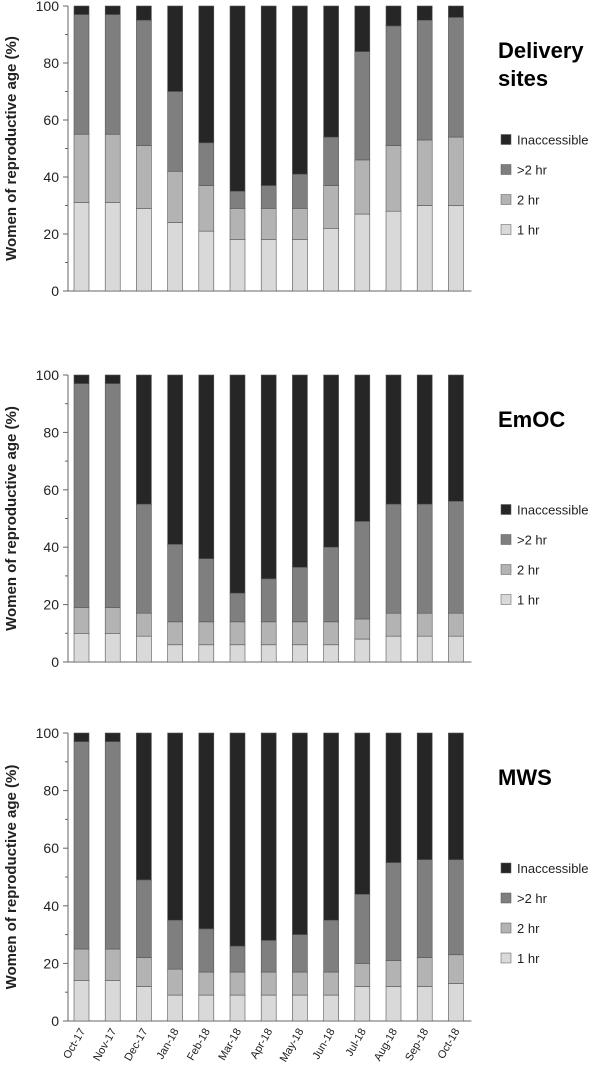 The image size is (597, 1080). What do you see at coordinates (11, 518) in the screenshot?
I see `y-axis-label: Women of reproductive age (%)` at bounding box center [11, 518].